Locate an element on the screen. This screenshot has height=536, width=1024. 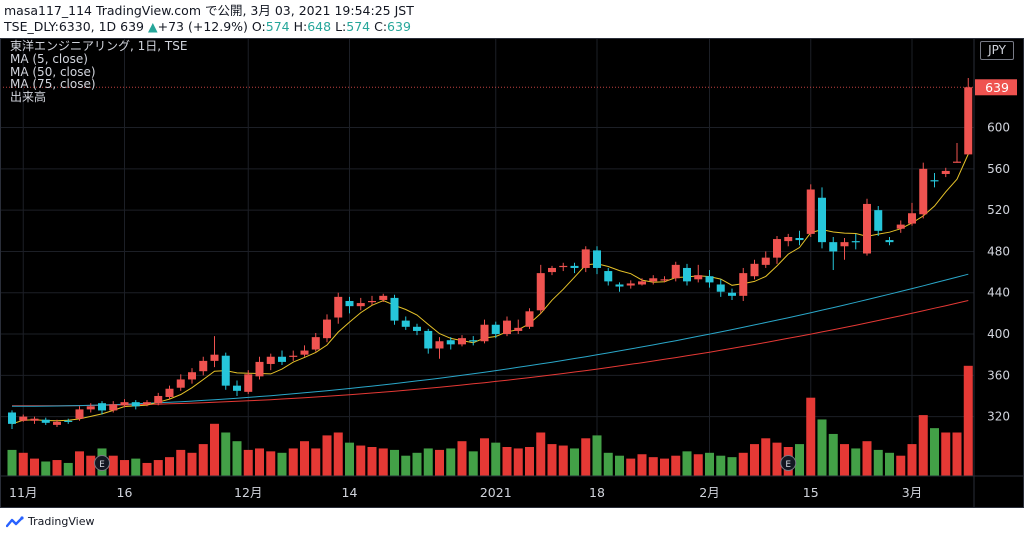
y-tick-label: 360 is located at coordinates (998, 375).